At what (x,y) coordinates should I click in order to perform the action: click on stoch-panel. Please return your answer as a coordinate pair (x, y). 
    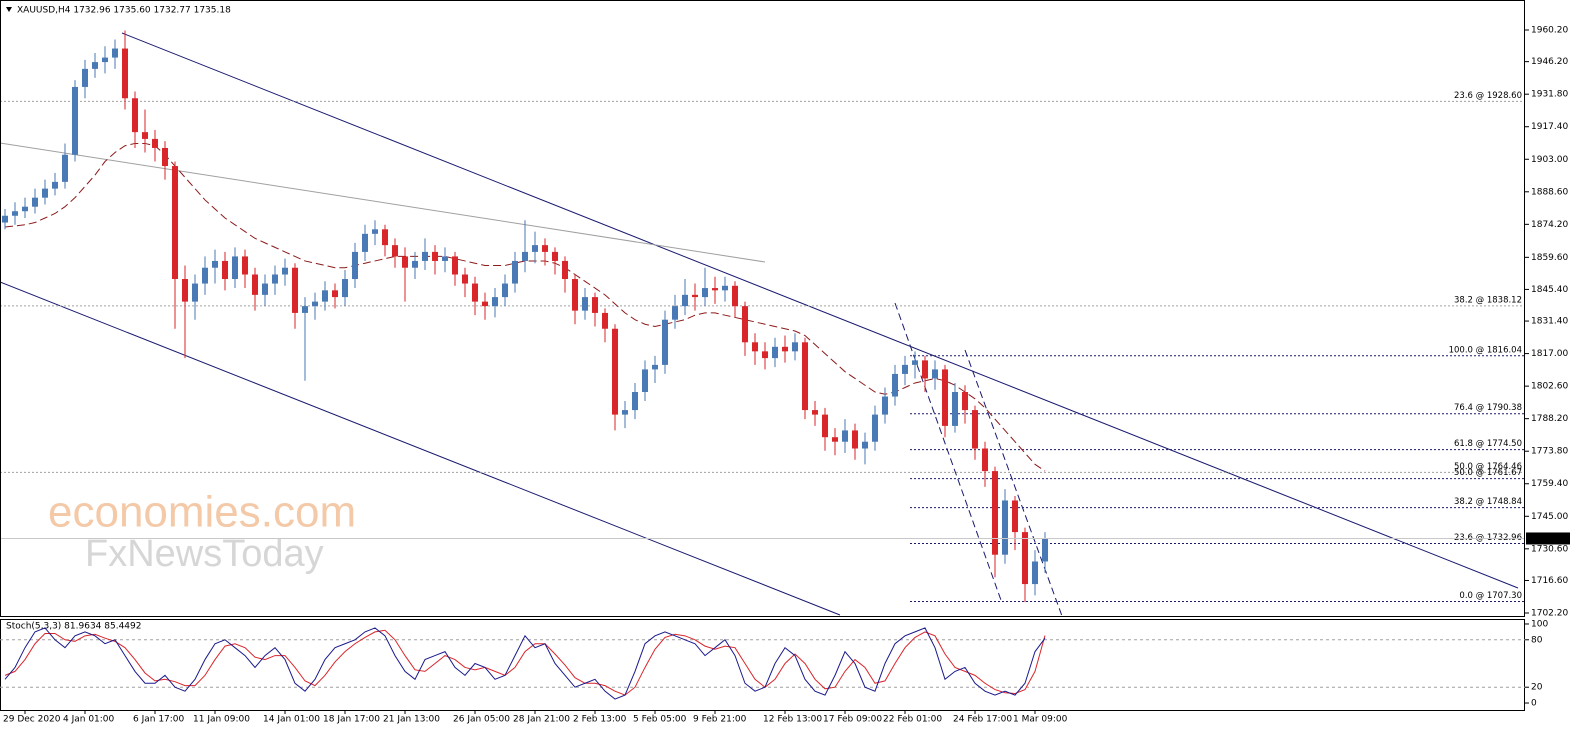
    Looking at the image, I should click on (762, 665).